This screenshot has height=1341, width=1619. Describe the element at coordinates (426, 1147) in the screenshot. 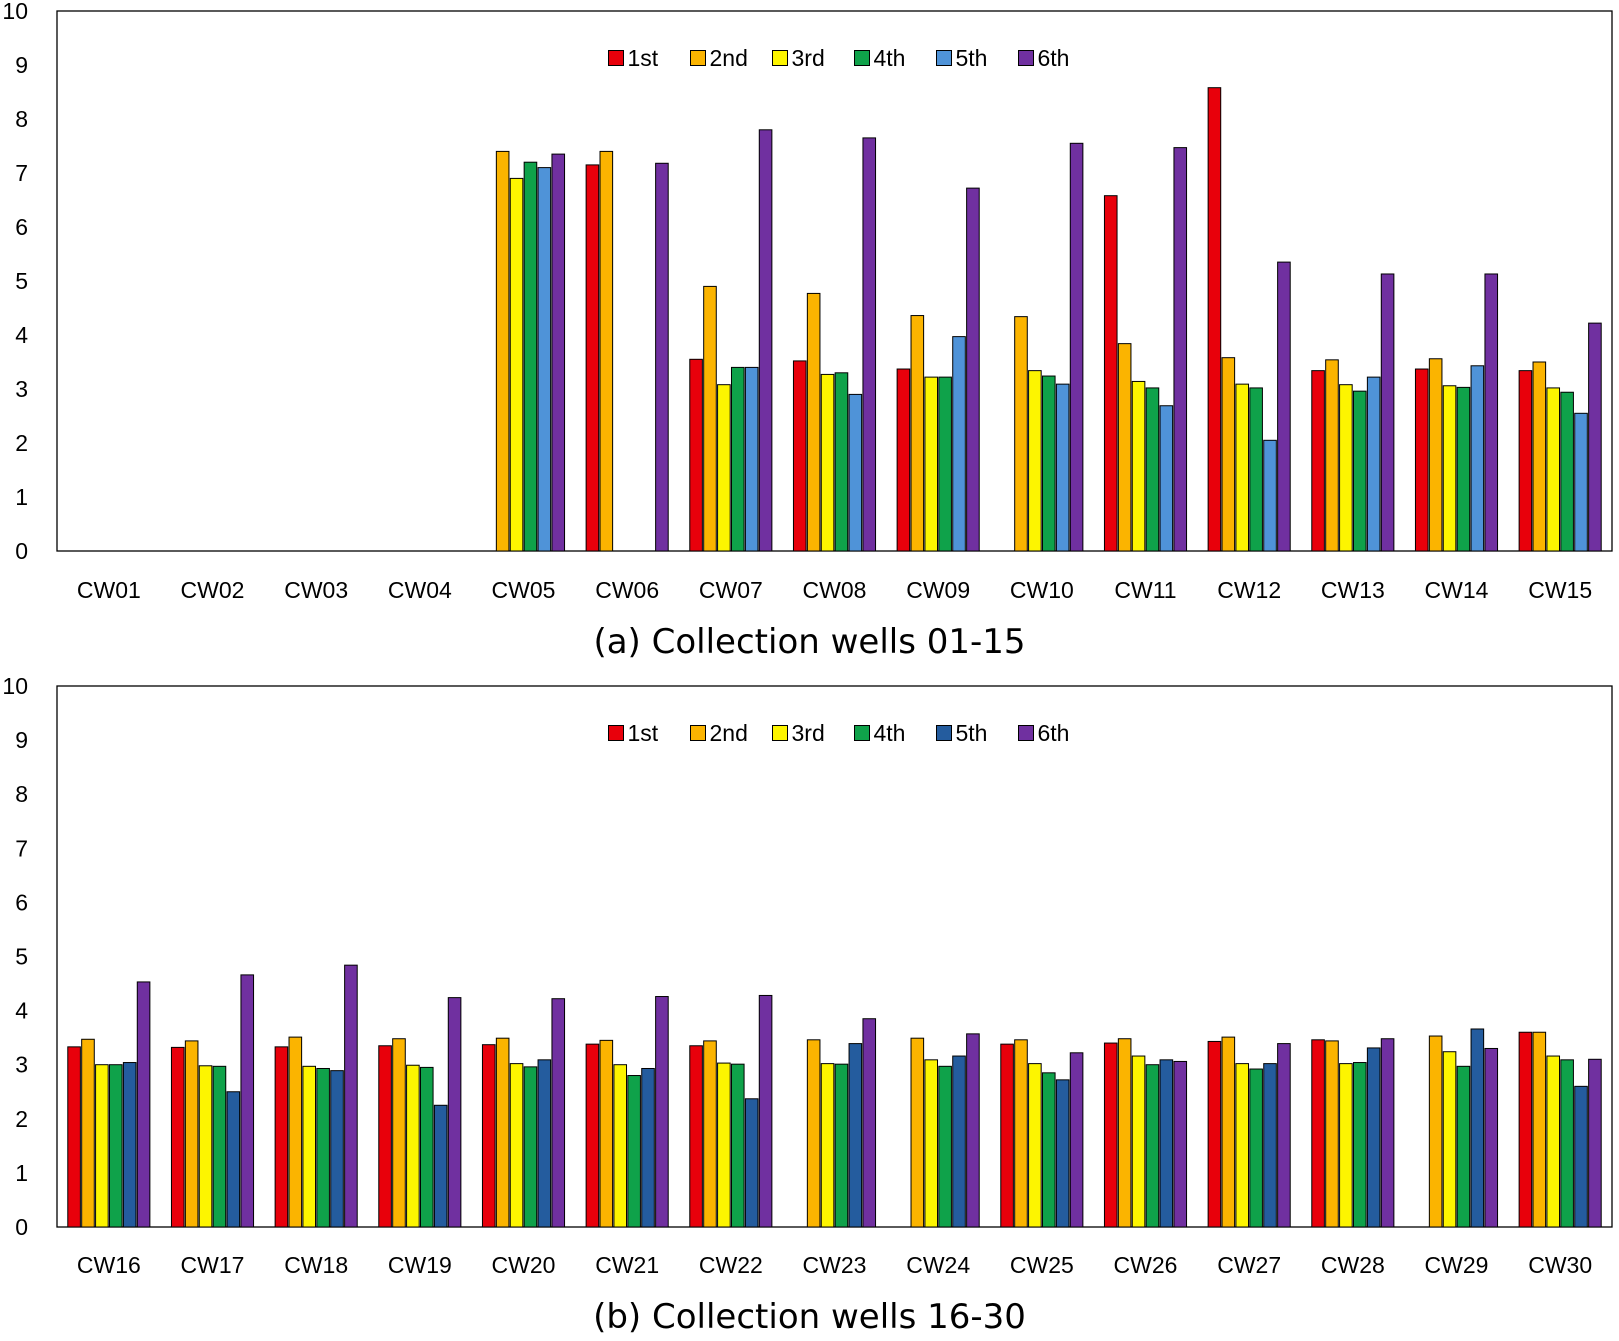

I see `bar-cw19-4th` at that location.